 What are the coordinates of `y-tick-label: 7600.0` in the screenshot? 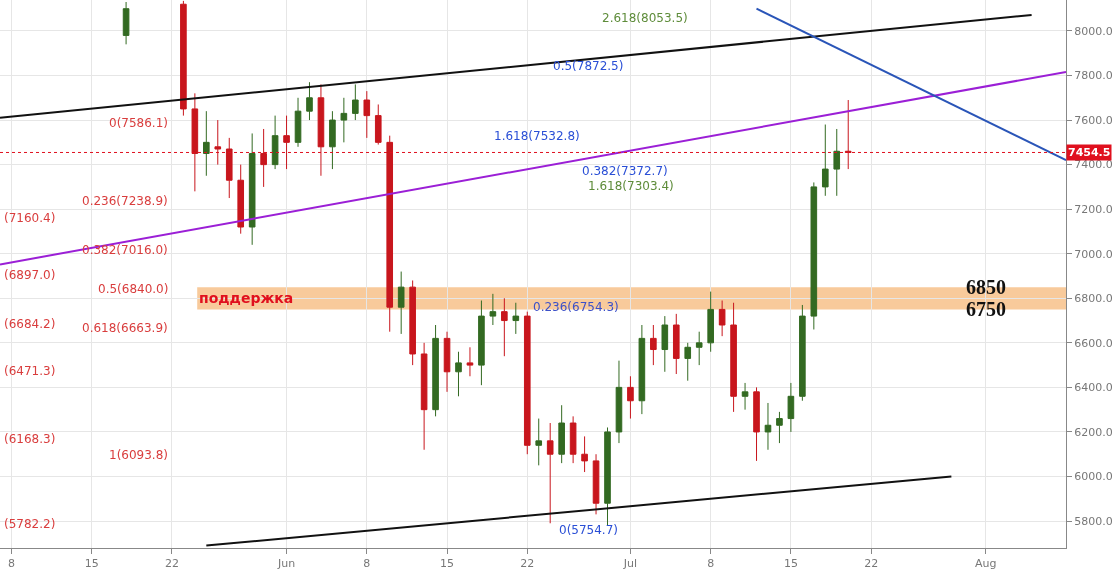 It's located at (1093, 120).